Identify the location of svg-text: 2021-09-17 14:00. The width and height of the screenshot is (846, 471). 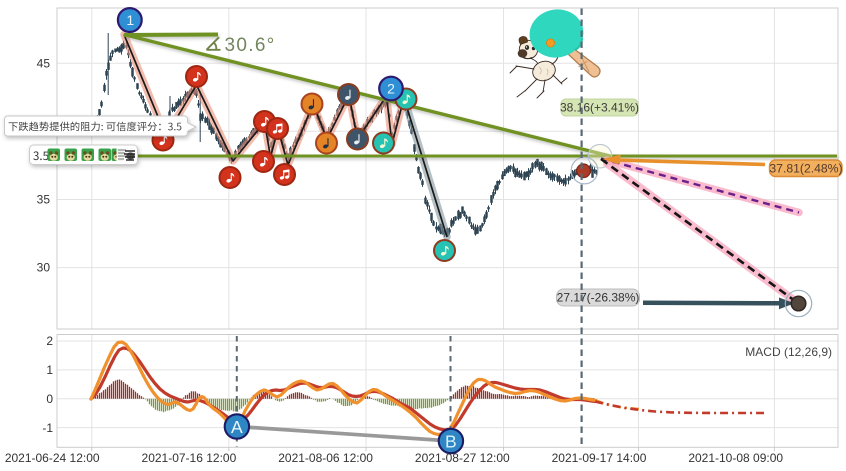
(599, 458).